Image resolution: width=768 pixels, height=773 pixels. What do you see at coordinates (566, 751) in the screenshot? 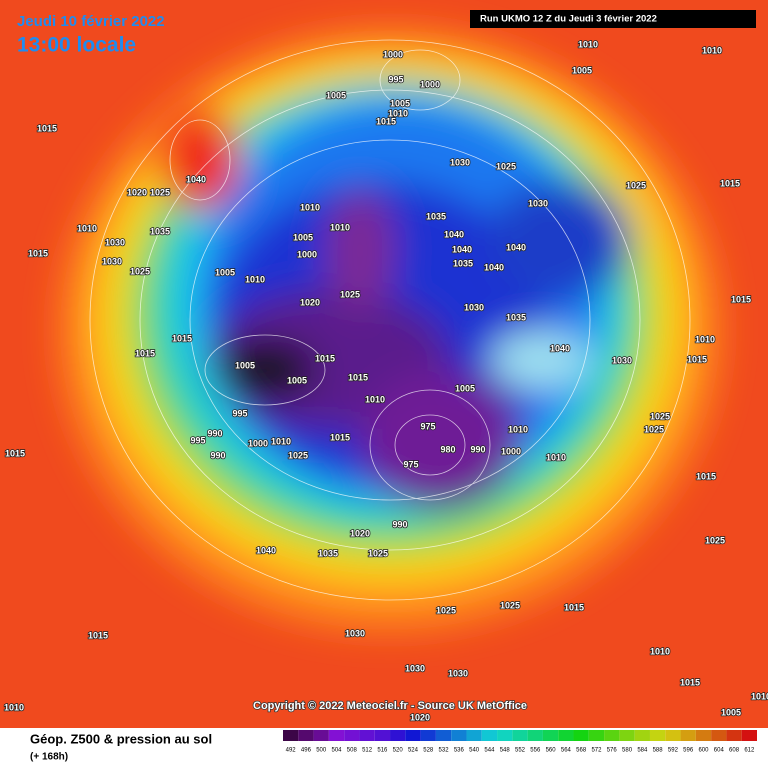
I see `colorbar-label: 564` at bounding box center [566, 751].